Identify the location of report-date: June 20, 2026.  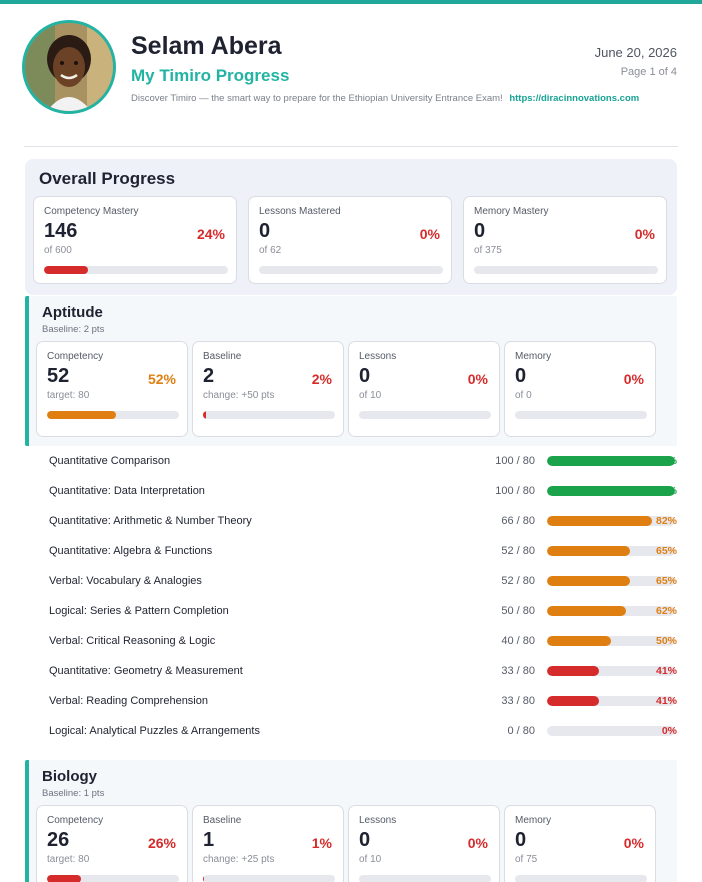
(635, 52).